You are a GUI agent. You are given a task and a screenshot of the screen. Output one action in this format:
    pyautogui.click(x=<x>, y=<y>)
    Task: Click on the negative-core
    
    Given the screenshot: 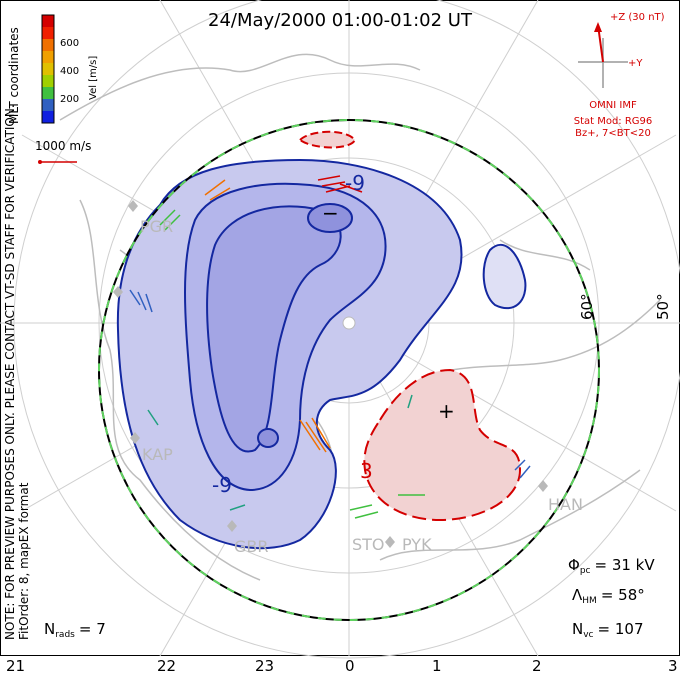 What is the action you would take?
    pyautogui.click(x=330, y=218)
    